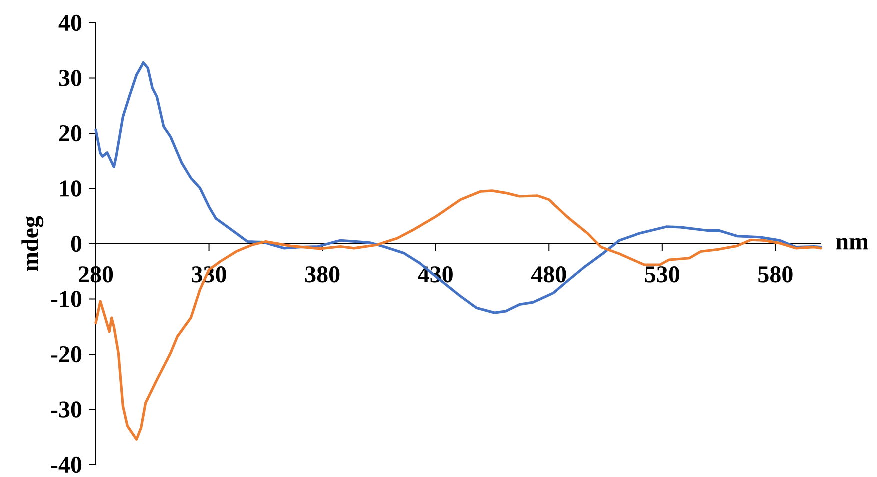 The image size is (877, 477). What do you see at coordinates (70, 78) in the screenshot?
I see `y-tick-label: 30` at bounding box center [70, 78].